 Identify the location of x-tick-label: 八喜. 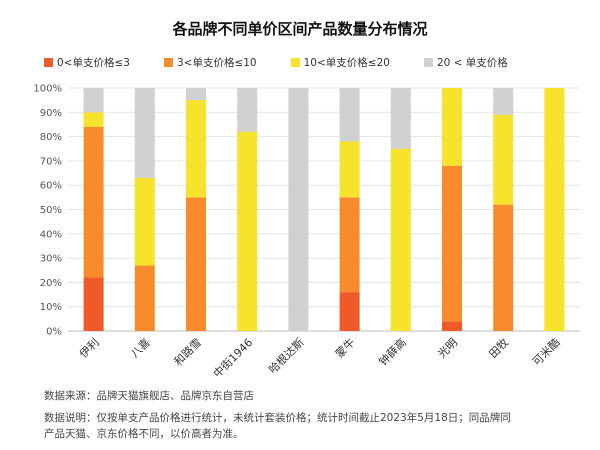
(140, 348).